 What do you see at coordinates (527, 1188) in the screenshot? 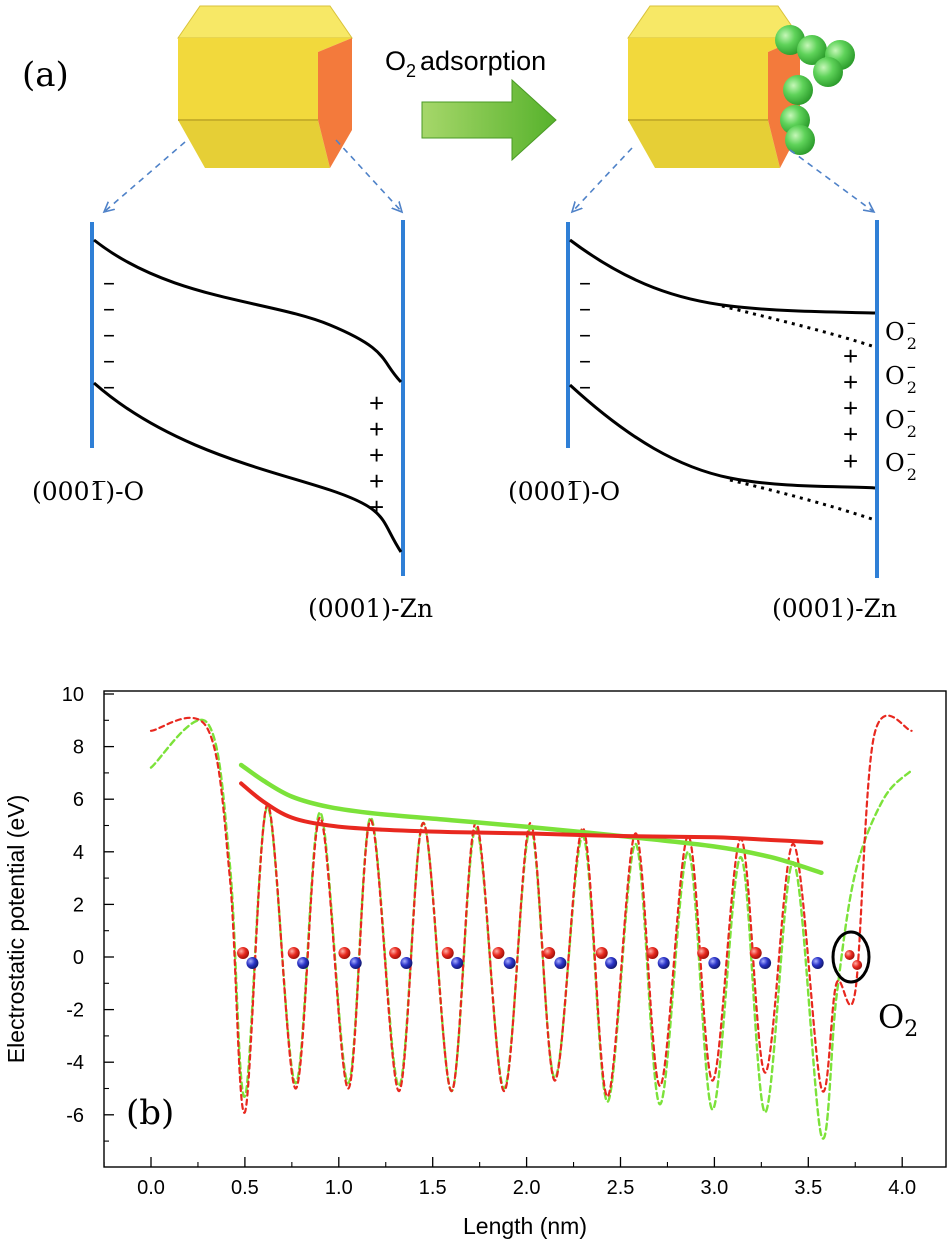
I see `x-tick-label: 2.0` at bounding box center [527, 1188].